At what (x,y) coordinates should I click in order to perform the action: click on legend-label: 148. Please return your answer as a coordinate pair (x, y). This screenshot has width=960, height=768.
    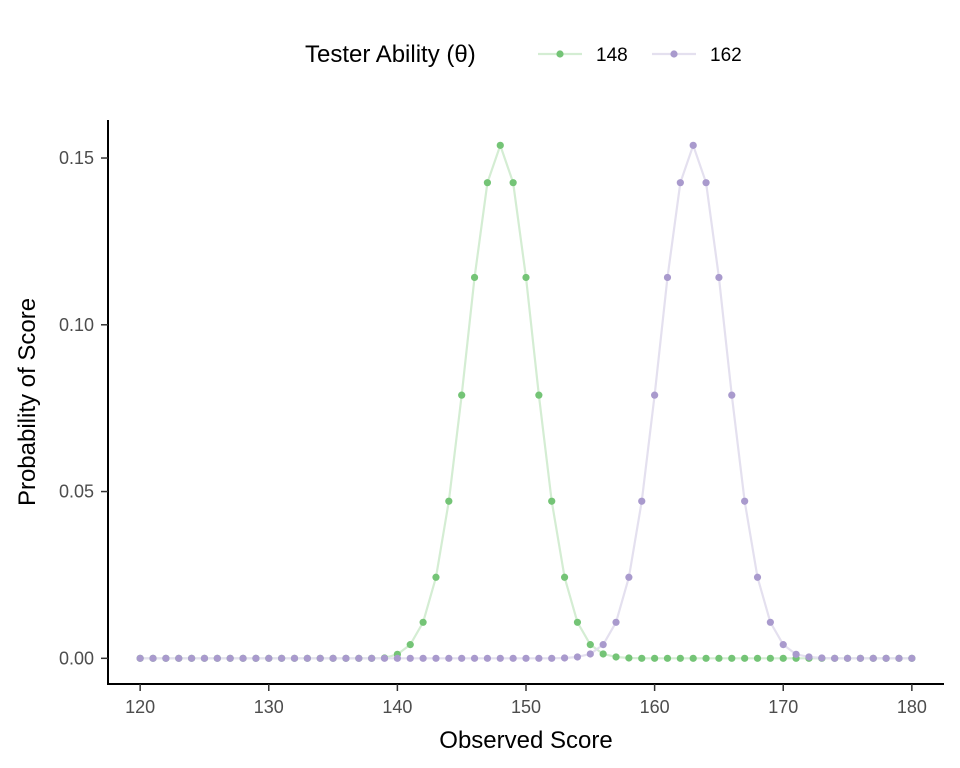
    Looking at the image, I should click on (612, 55).